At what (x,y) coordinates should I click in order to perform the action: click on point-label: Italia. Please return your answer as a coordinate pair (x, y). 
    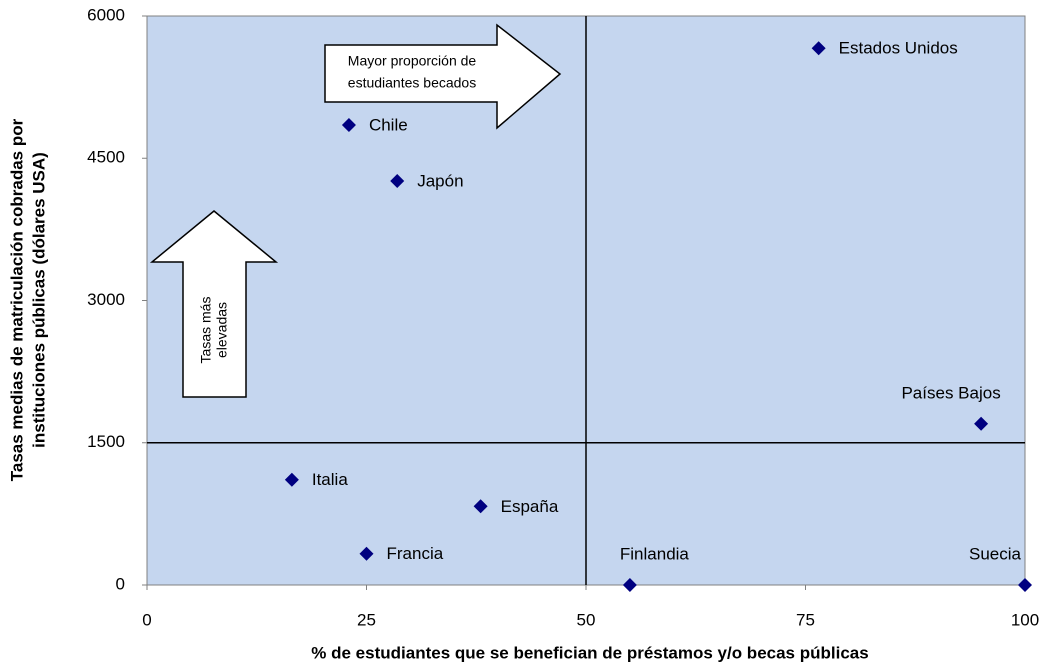
    Looking at the image, I should click on (330, 479).